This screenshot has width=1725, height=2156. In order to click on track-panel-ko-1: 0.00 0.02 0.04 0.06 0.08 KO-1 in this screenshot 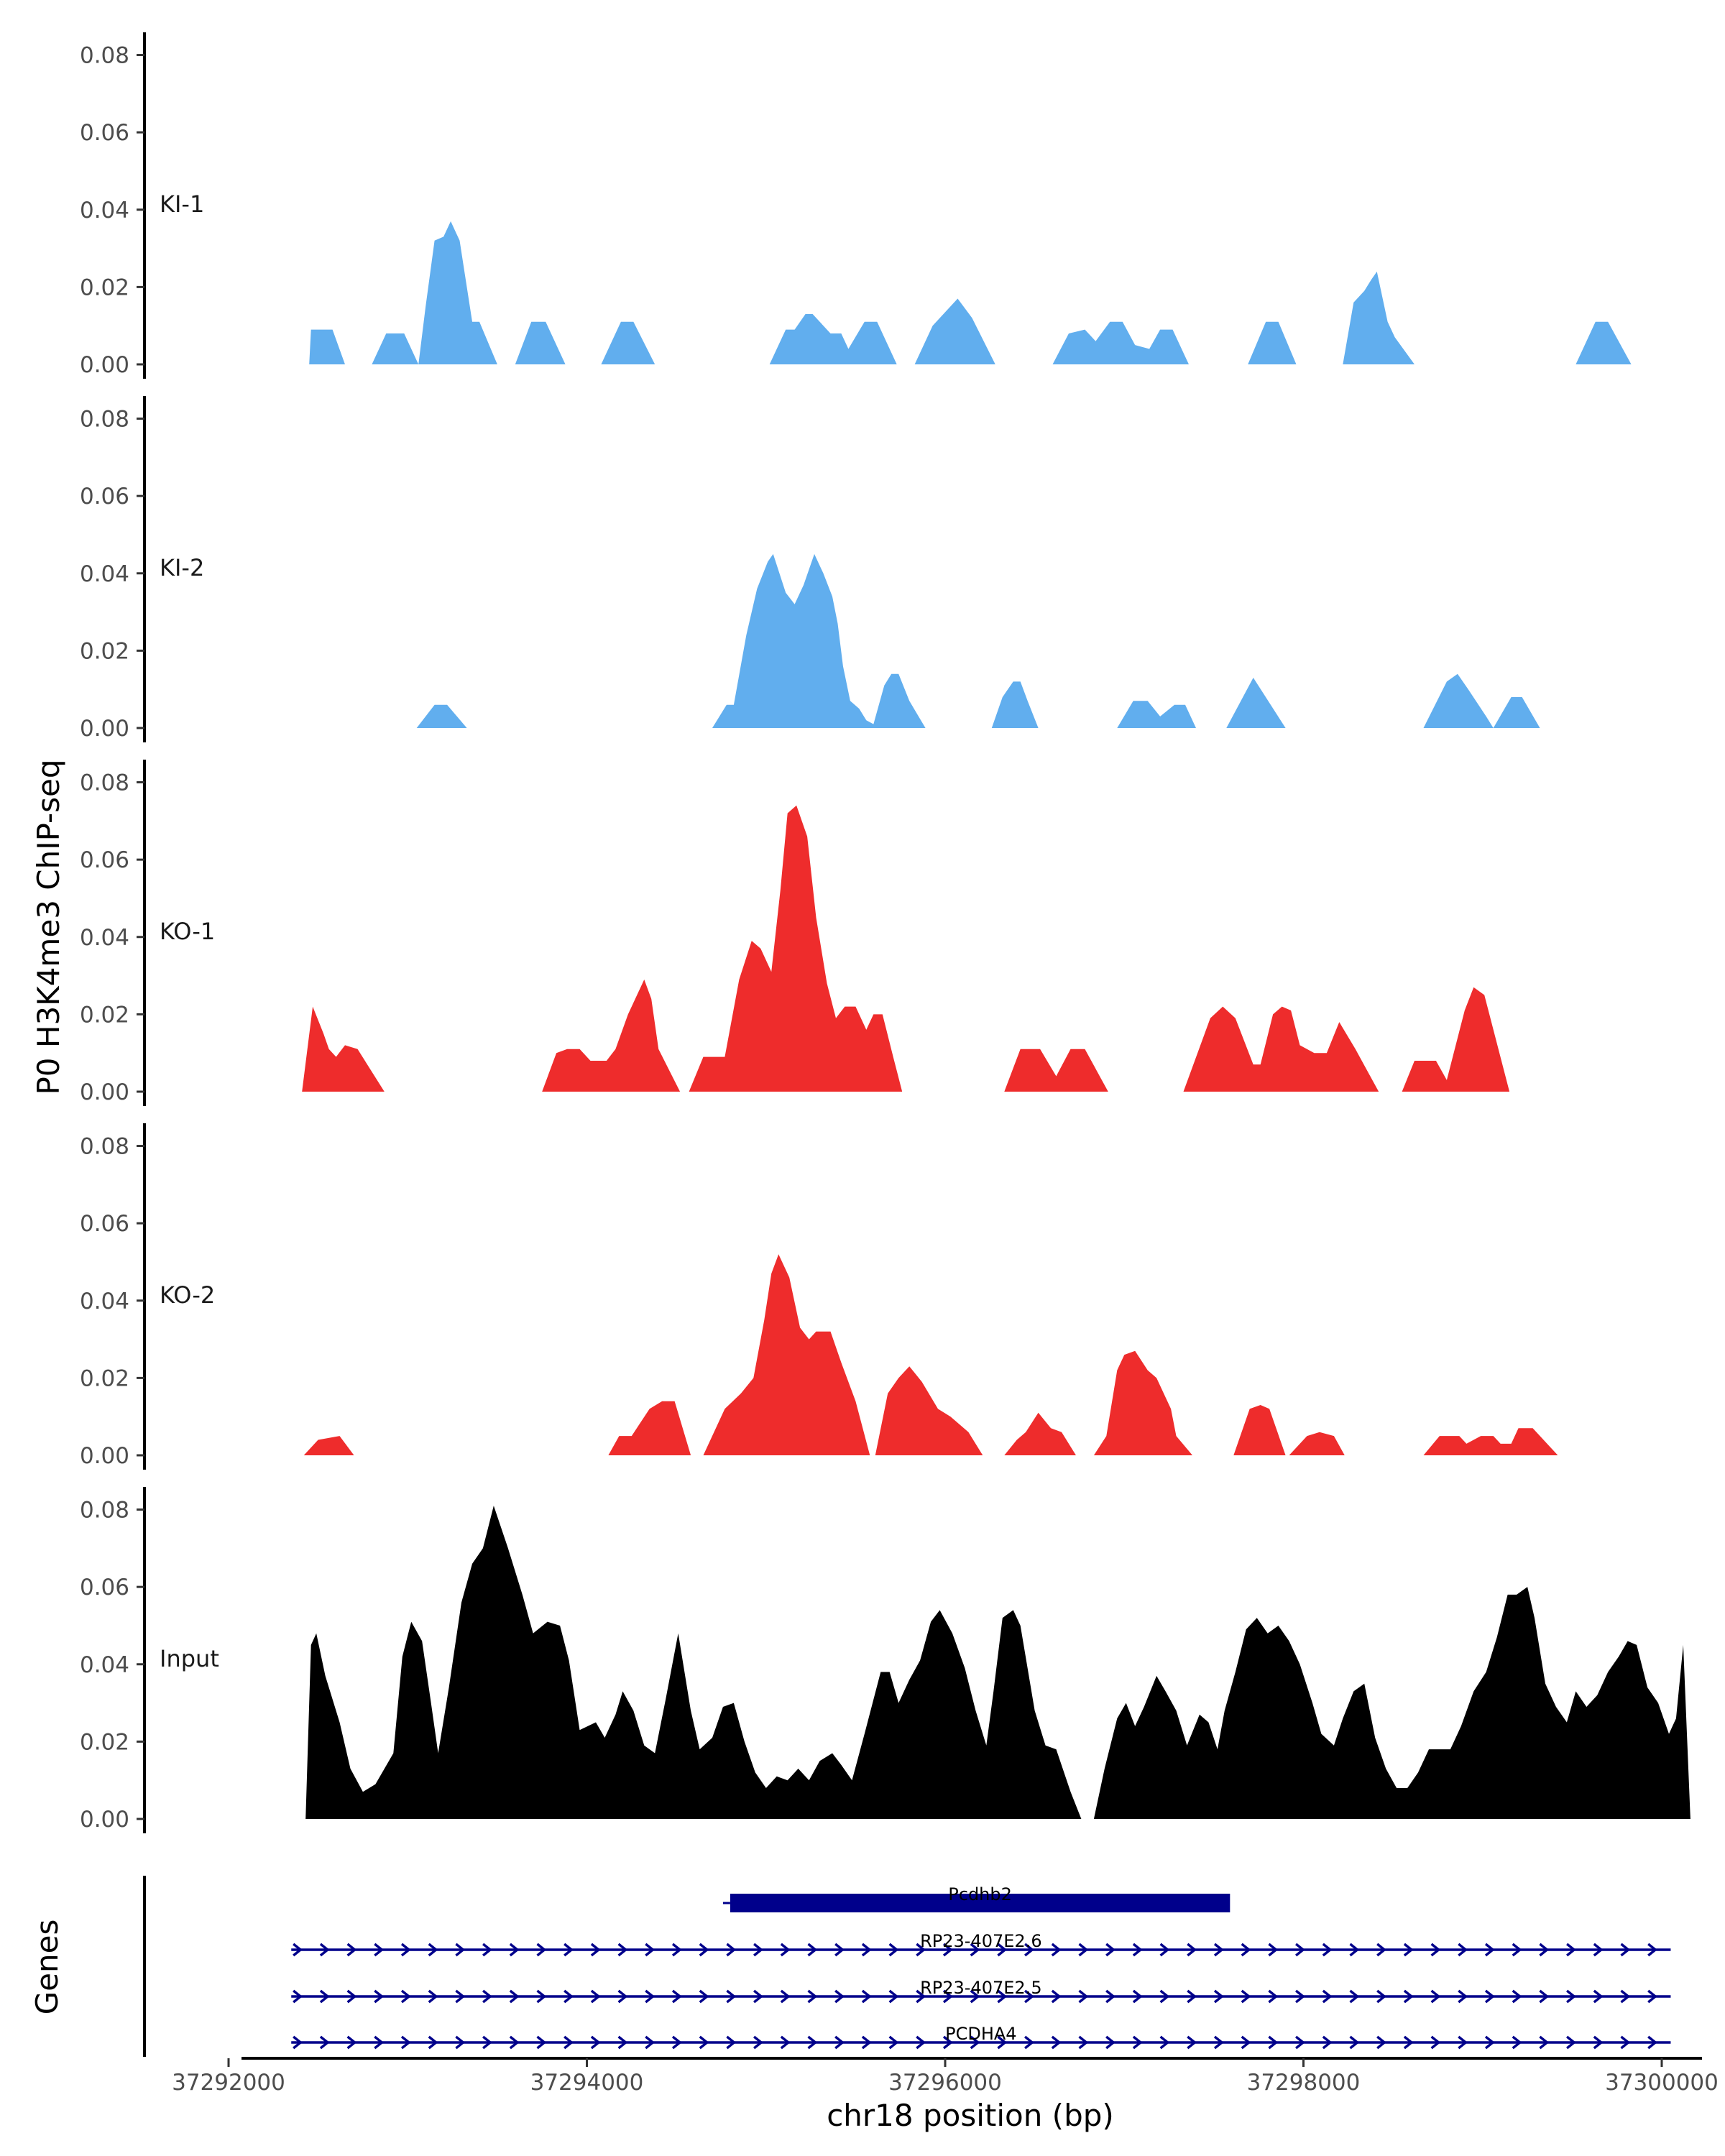, I will do `click(795, 933)`.